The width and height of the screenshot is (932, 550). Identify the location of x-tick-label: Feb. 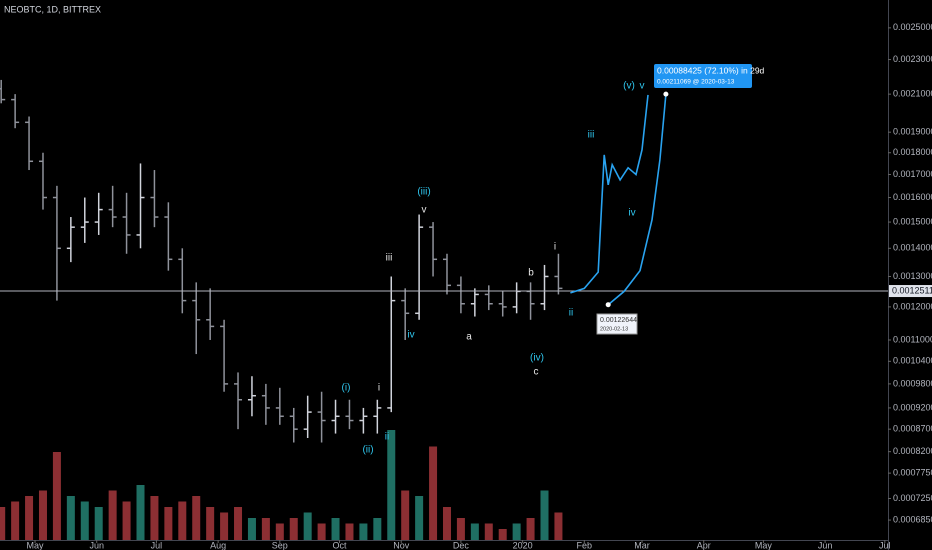
(585, 545).